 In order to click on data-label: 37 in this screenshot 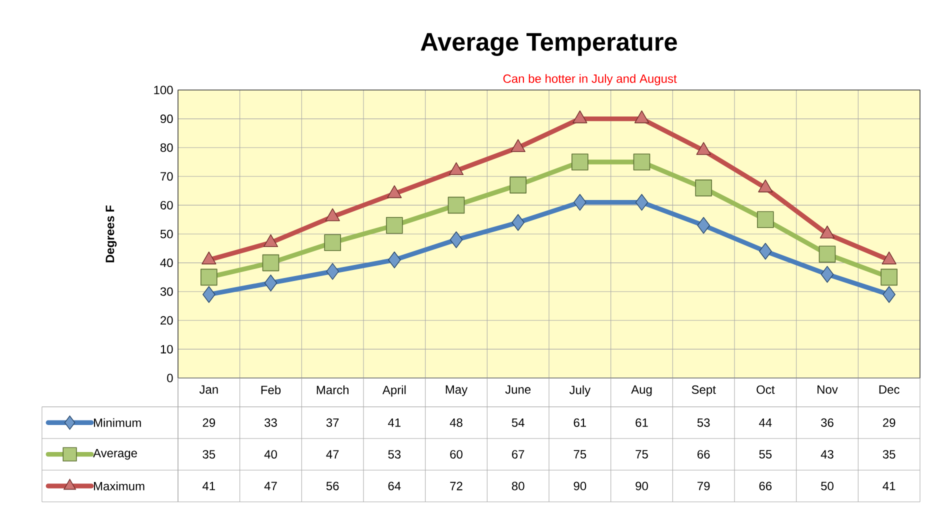, I will do `click(332, 422)`.